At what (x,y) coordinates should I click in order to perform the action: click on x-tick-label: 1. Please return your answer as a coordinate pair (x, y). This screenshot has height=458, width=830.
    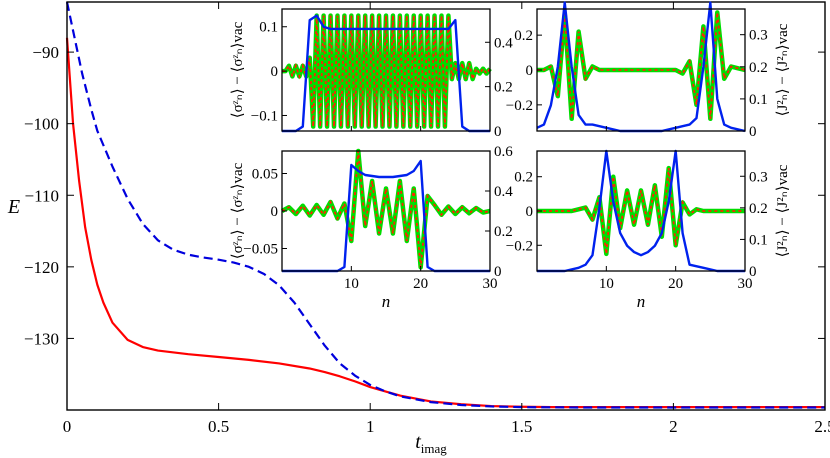
    Looking at the image, I should click on (370, 426).